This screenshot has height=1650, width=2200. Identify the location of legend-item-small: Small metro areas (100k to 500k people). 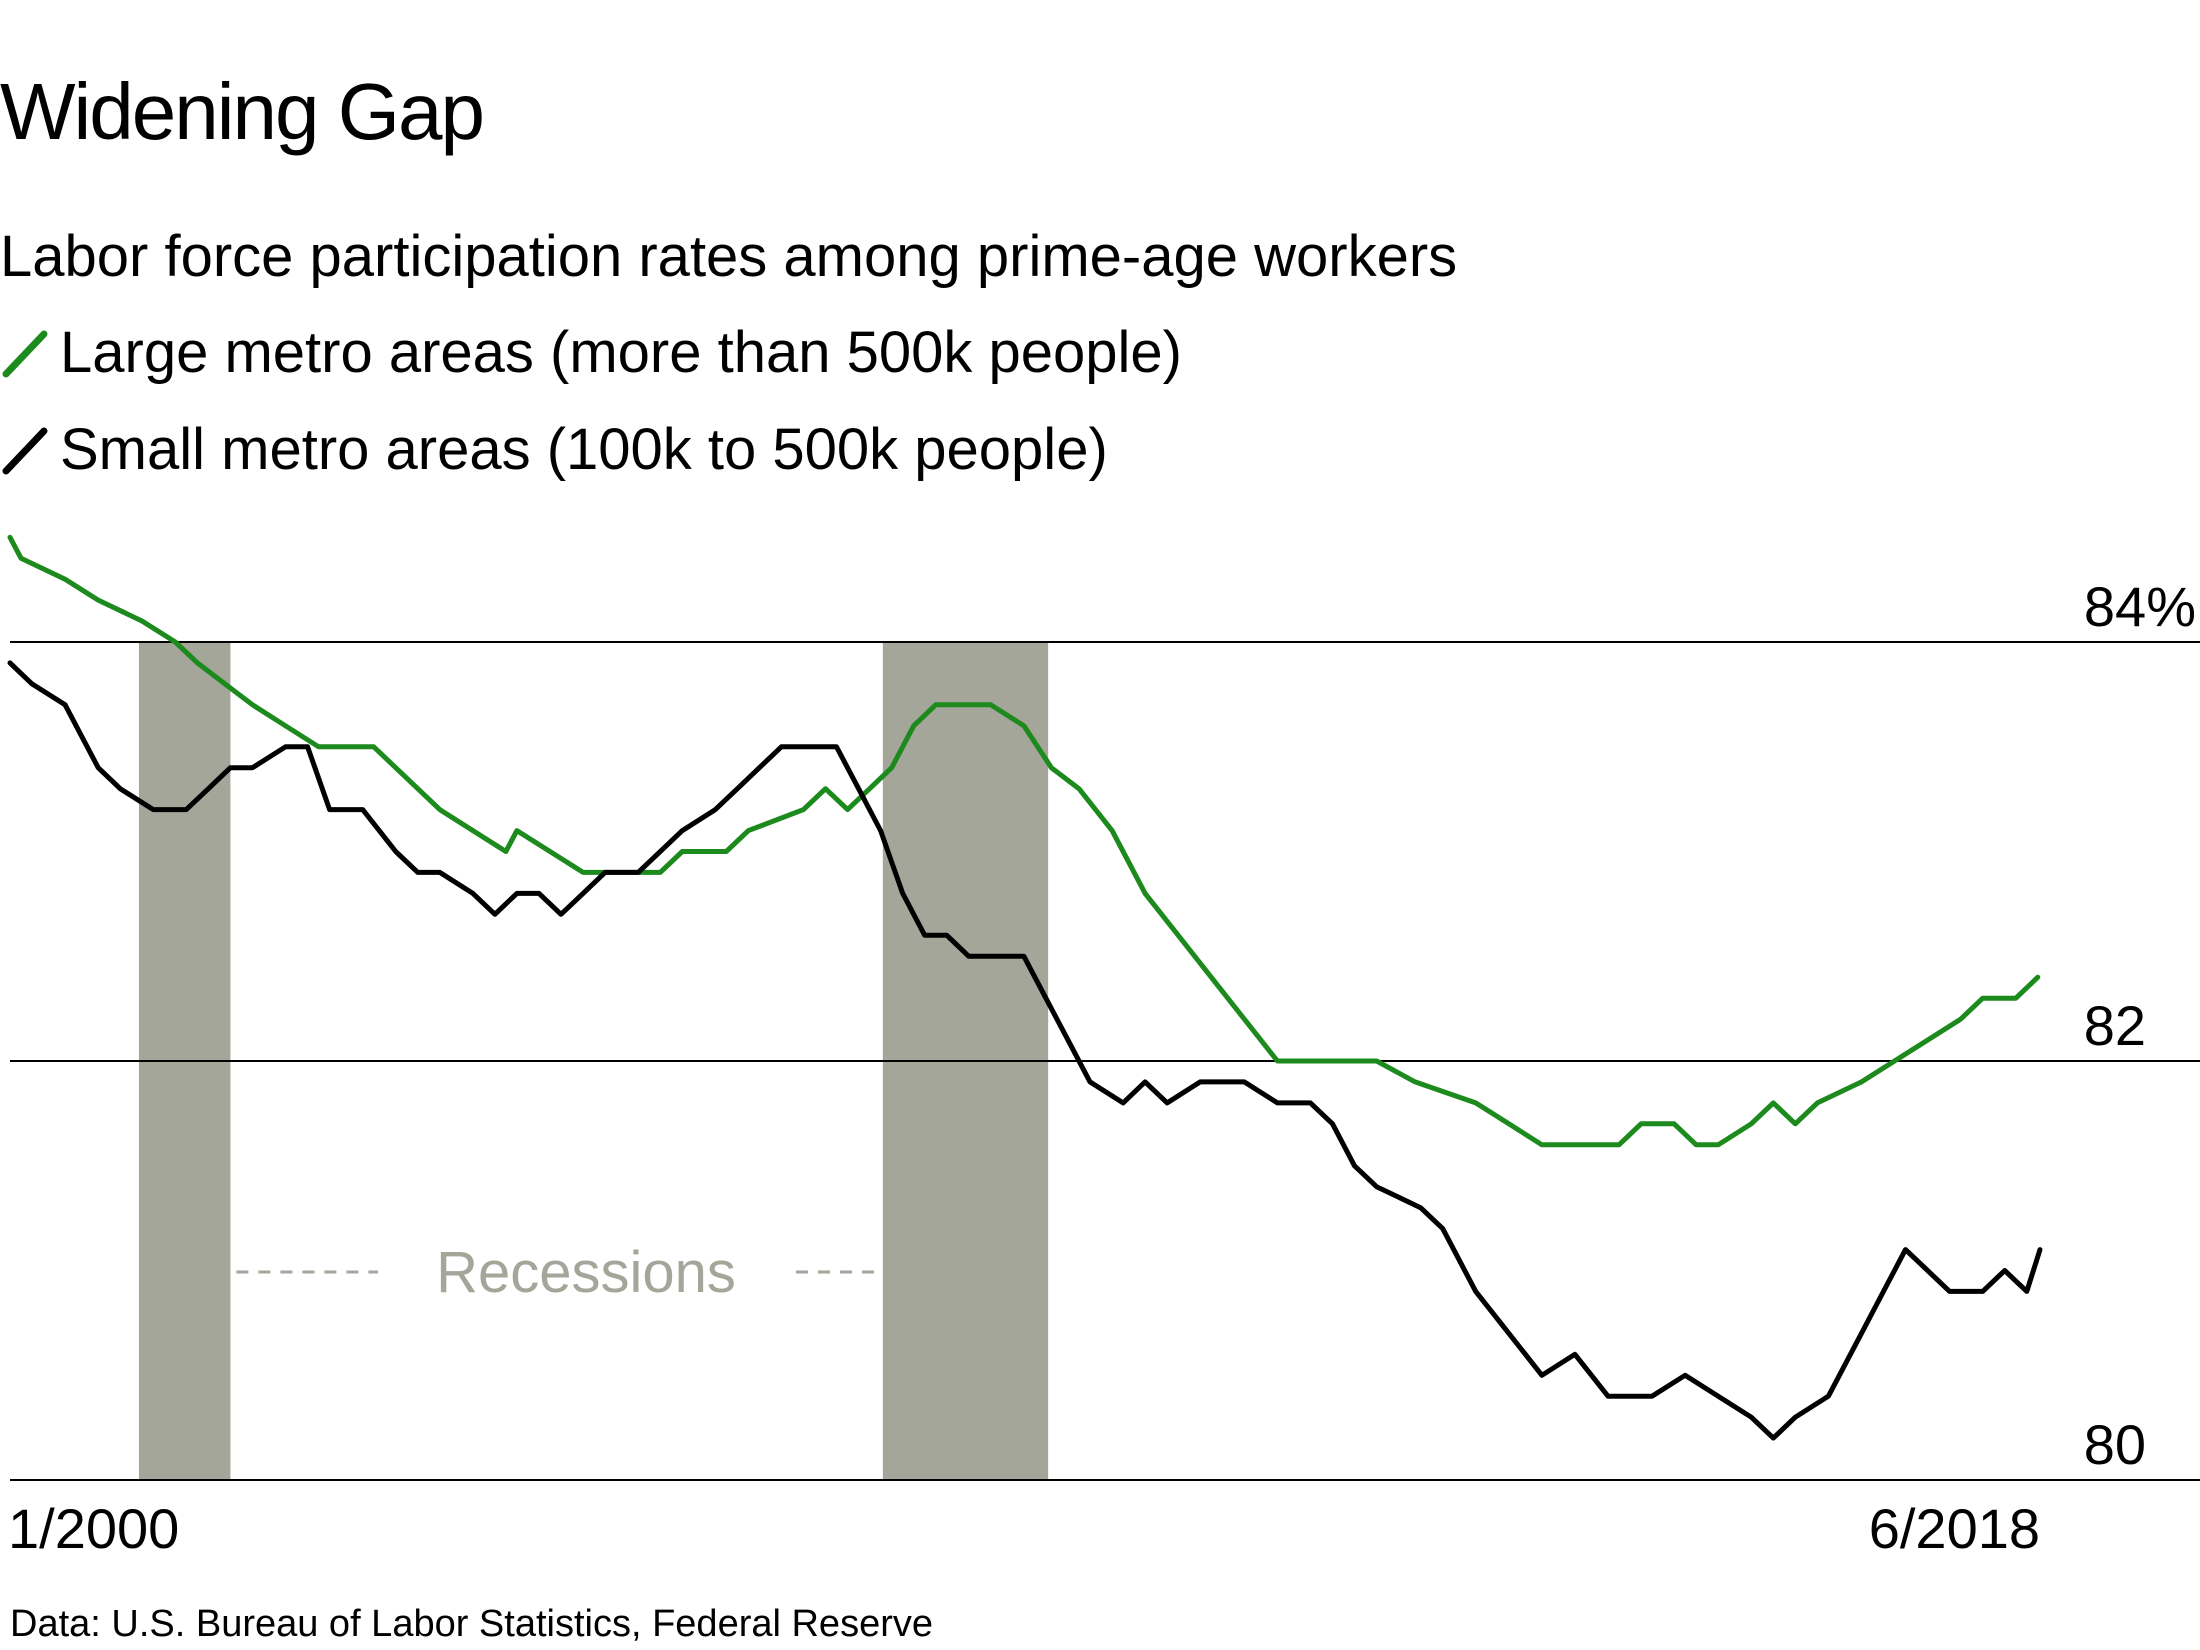
(554, 450).